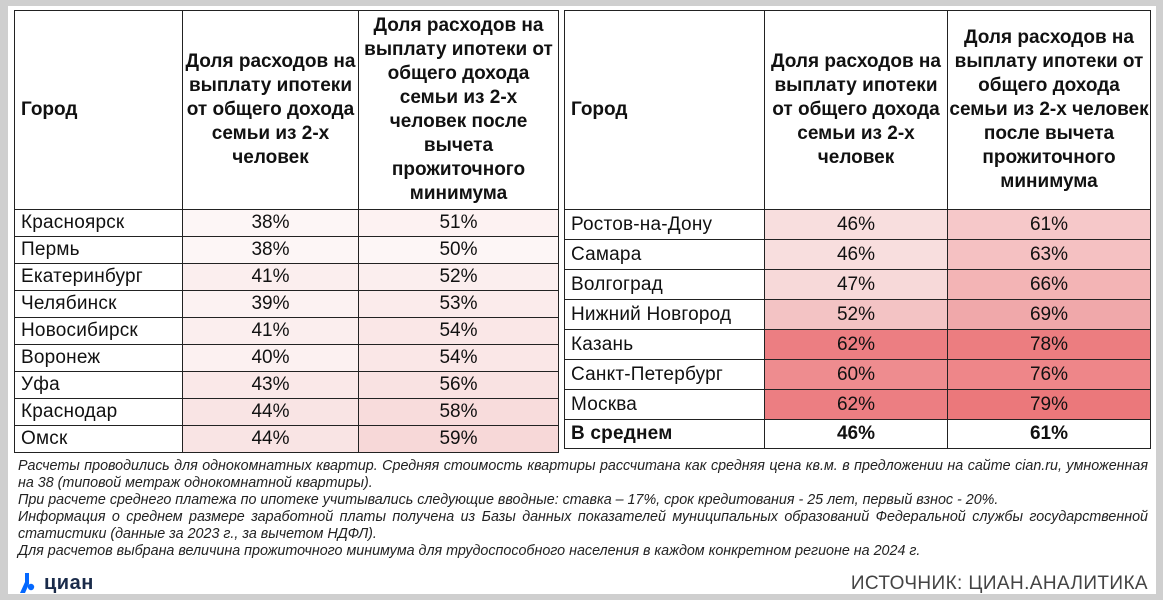  Describe the element at coordinates (1049, 344) in the screenshot. I see `share-after-cell: 78%` at that location.